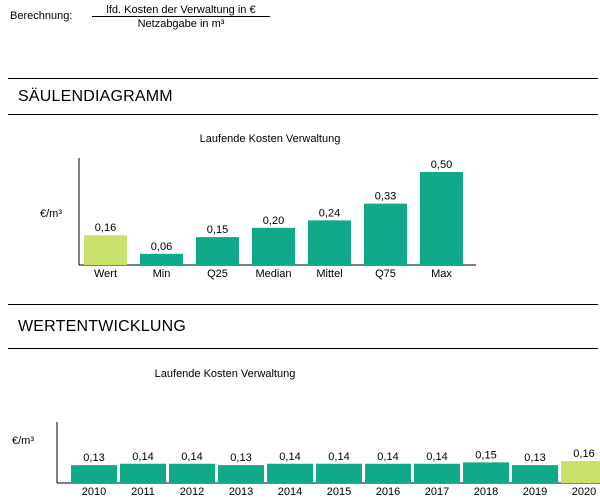 The height and width of the screenshot is (502, 600). What do you see at coordinates (217, 274) in the screenshot?
I see `tick-label: Q25` at bounding box center [217, 274].